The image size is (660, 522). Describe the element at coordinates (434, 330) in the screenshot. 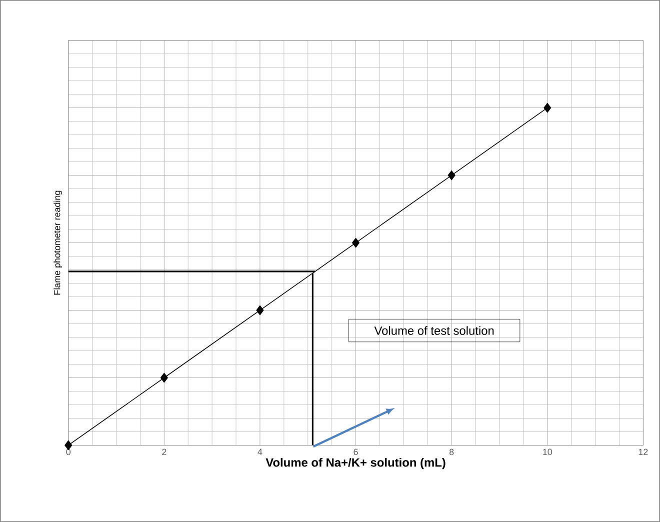

I see `annotation: Volume of test solution` at that location.